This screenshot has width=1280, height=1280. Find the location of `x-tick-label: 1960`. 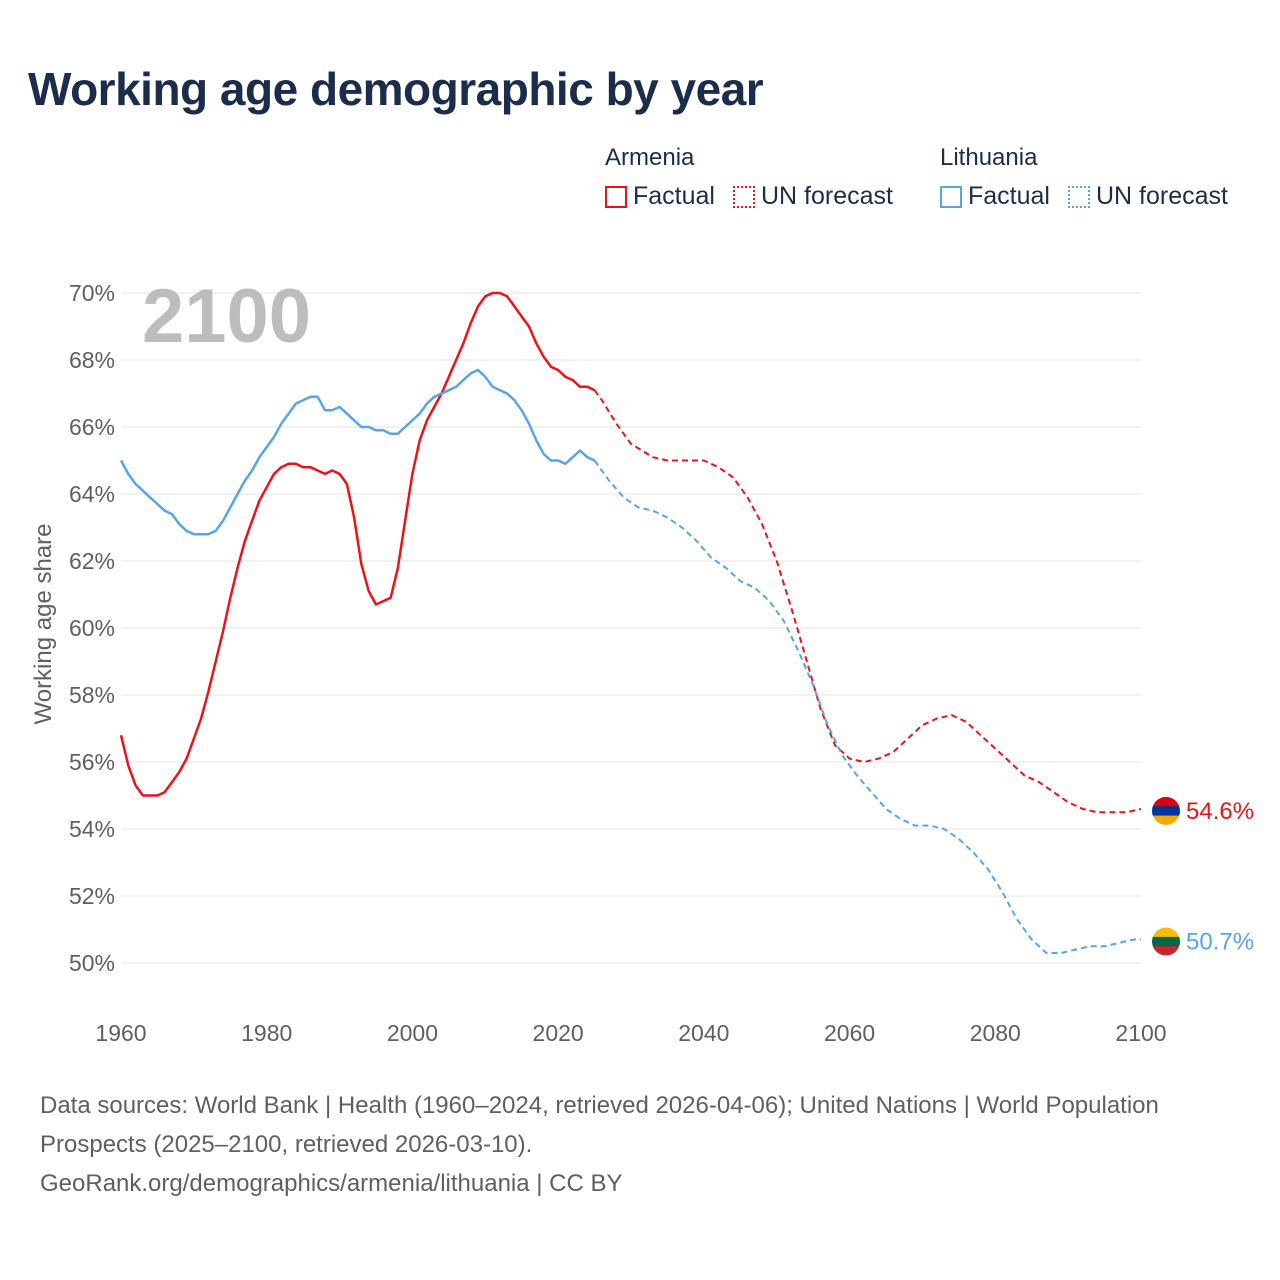

x-tick-label: 1960 is located at coordinates (120, 1033).